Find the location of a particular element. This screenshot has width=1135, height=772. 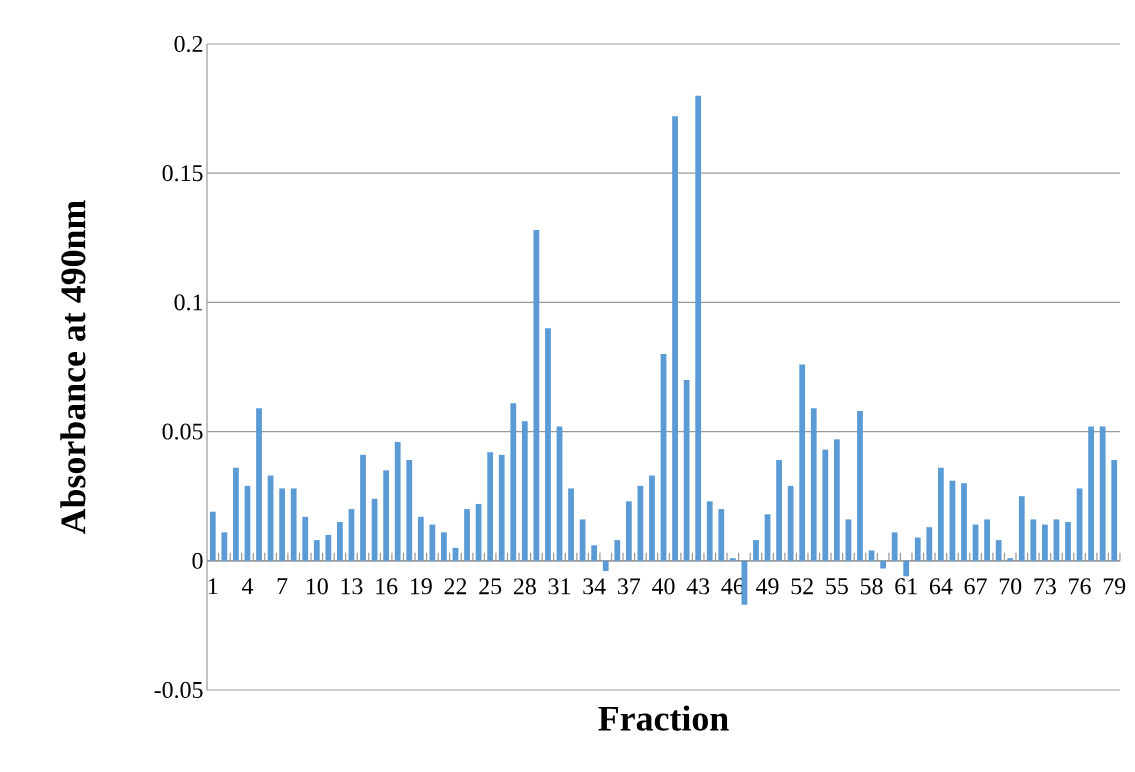

y-axis-title: Absorbance at 490nm is located at coordinates (73, 367).